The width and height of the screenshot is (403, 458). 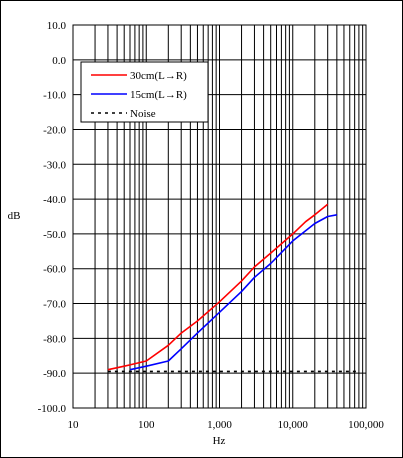 I want to click on x-tick-label: 10,000, so click(x=293, y=425).